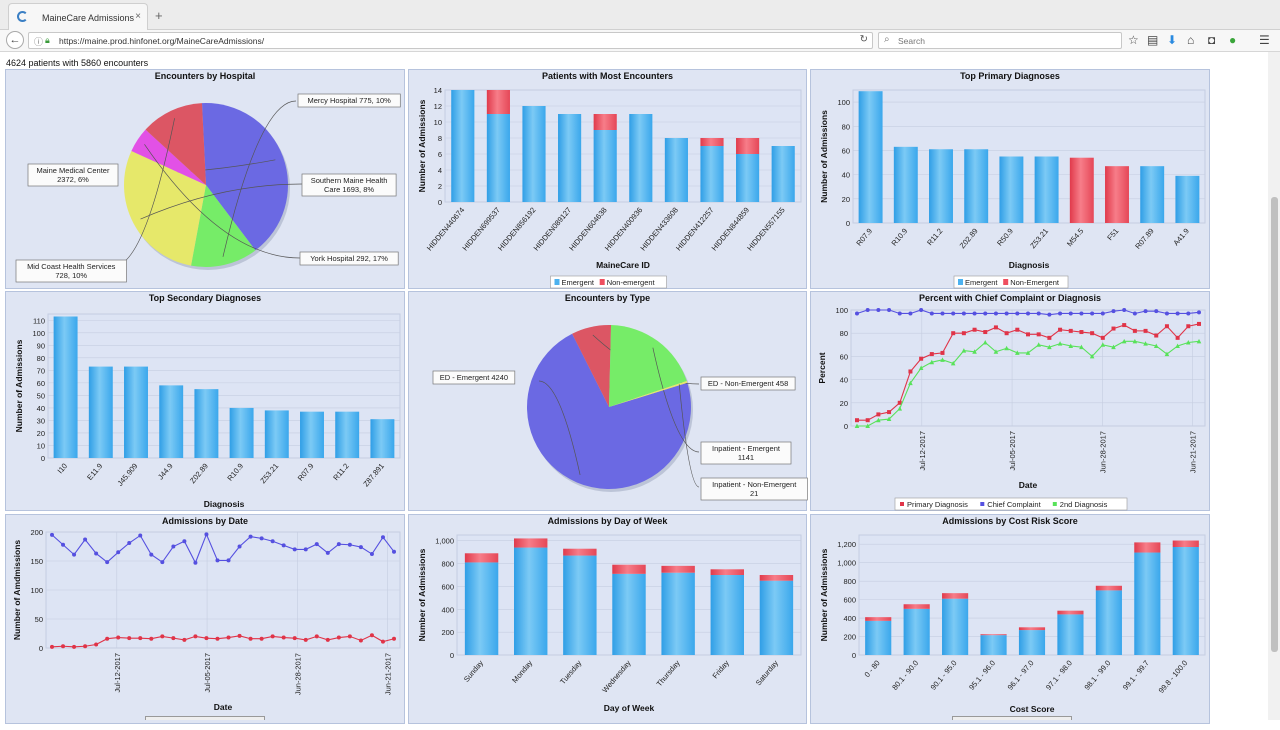  I want to click on pie-label: 1141, so click(746, 457).